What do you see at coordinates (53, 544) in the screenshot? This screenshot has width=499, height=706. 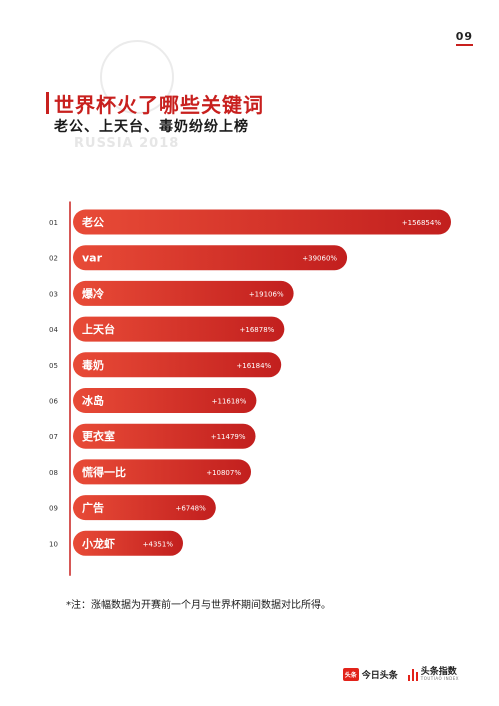 I see `rank-label: 10` at bounding box center [53, 544].